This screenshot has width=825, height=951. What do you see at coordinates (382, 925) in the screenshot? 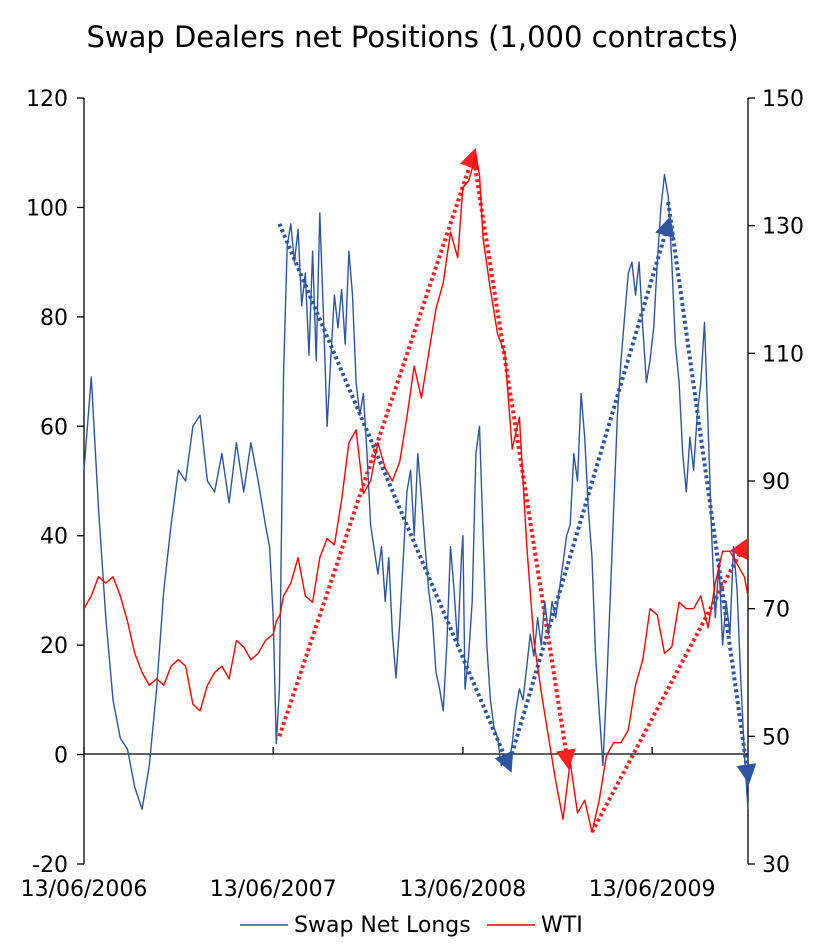
I see `legend-label-swap: Swap Net Longs` at bounding box center [382, 925].